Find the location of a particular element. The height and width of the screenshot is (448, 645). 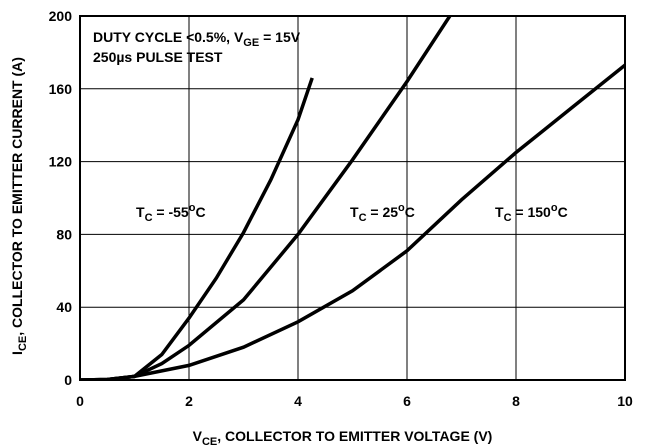

y-tick-label: 160 is located at coordinates (61, 89).